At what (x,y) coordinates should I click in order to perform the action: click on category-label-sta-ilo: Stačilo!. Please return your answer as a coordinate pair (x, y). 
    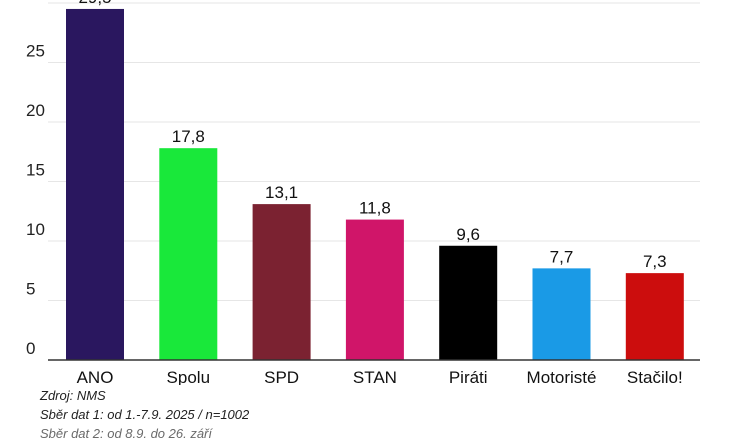
    Looking at the image, I should click on (655, 376).